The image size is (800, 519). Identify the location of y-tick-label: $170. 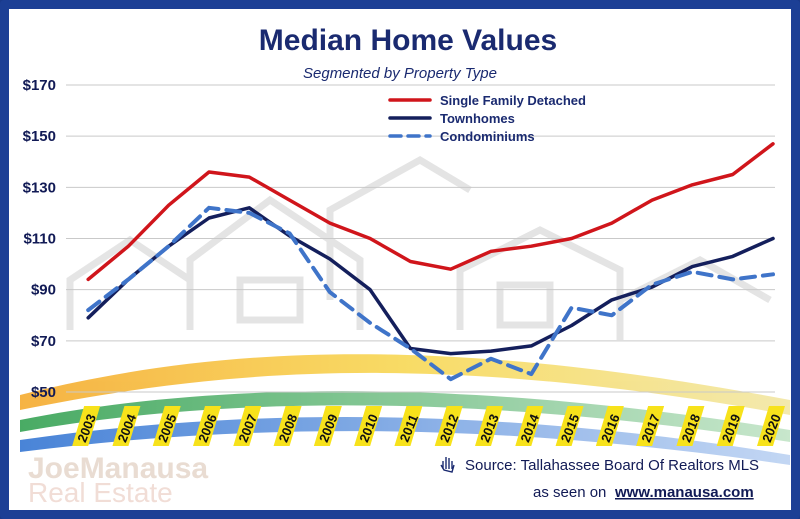
(39, 85).